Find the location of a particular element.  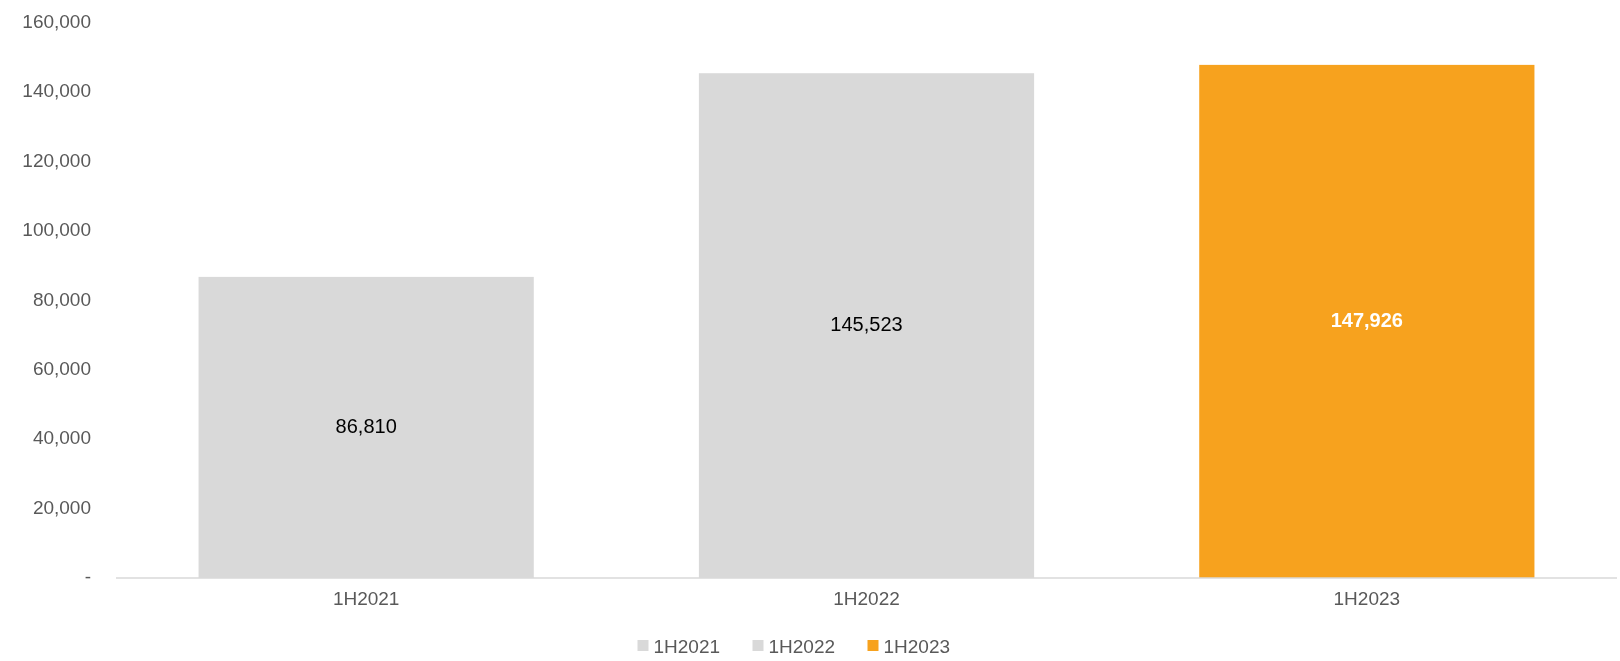

y-tick-label: 140,000 is located at coordinates (56, 91).